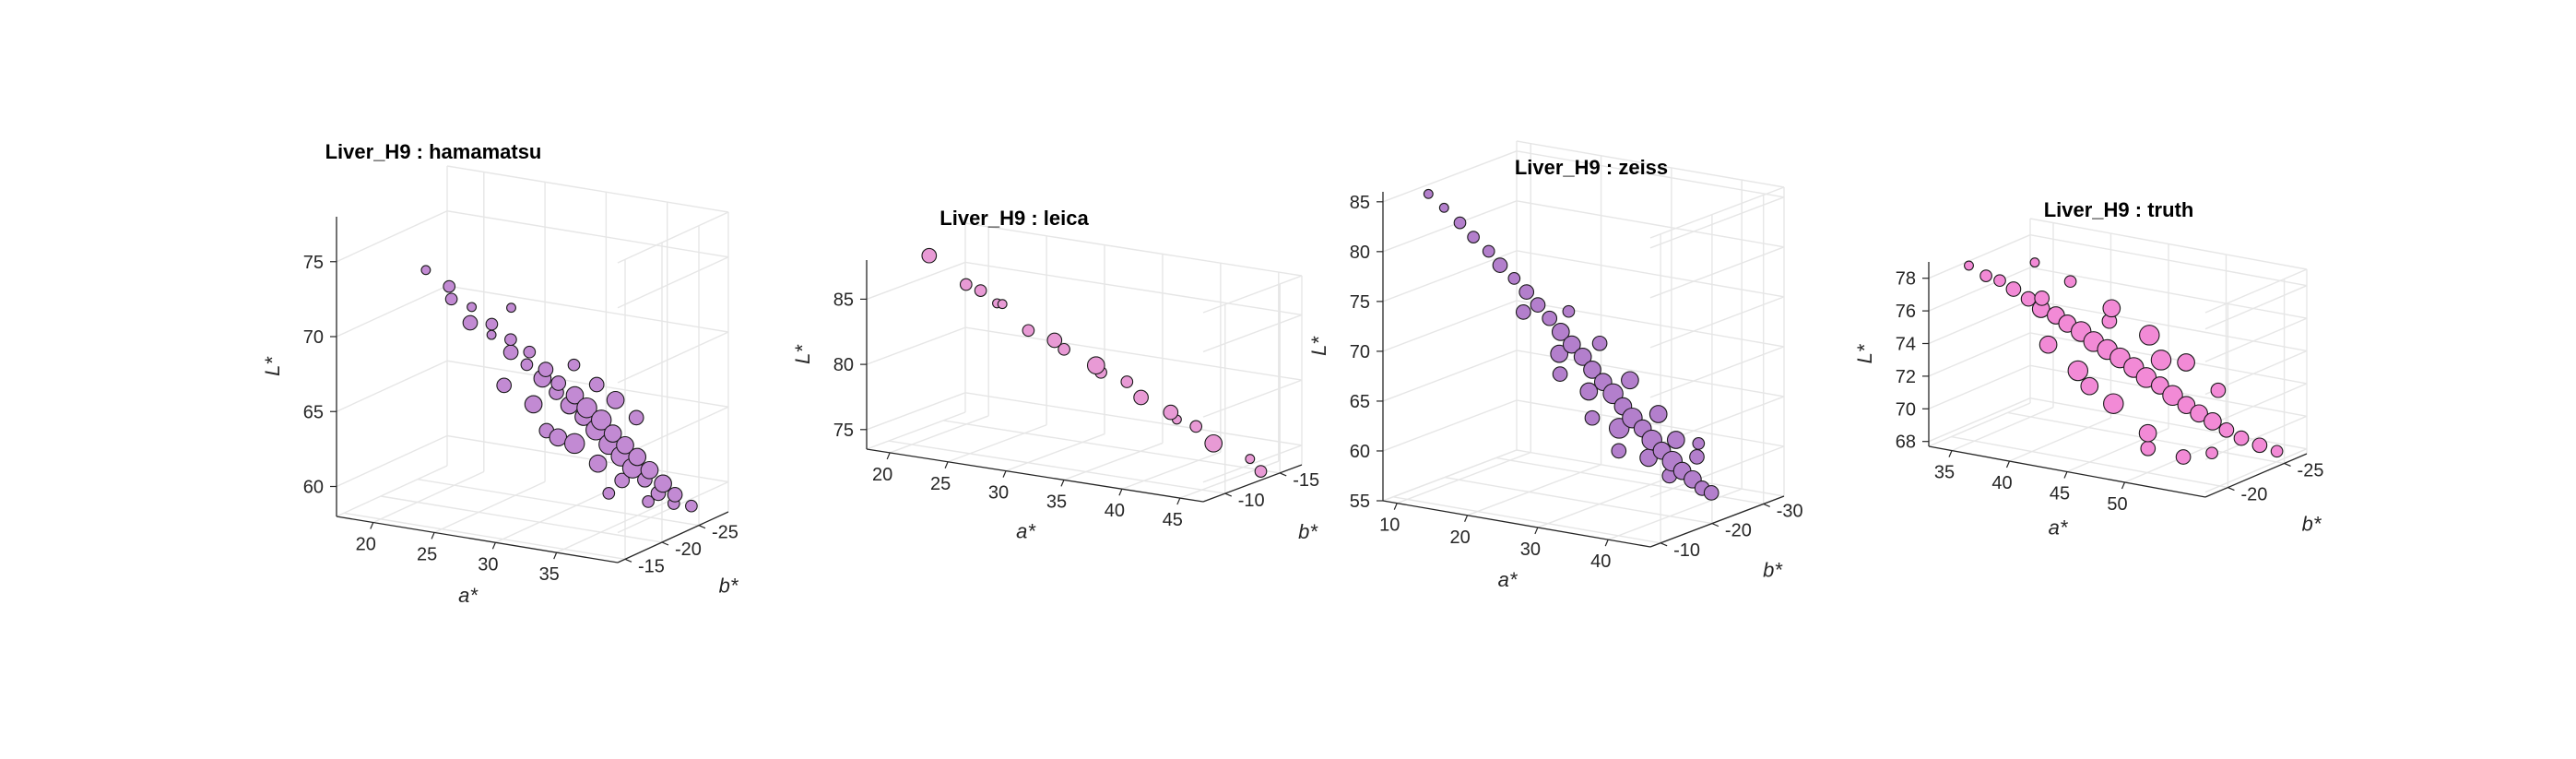  What do you see at coordinates (2256, 476) in the screenshot?
I see `y-axis-line` at bounding box center [2256, 476].